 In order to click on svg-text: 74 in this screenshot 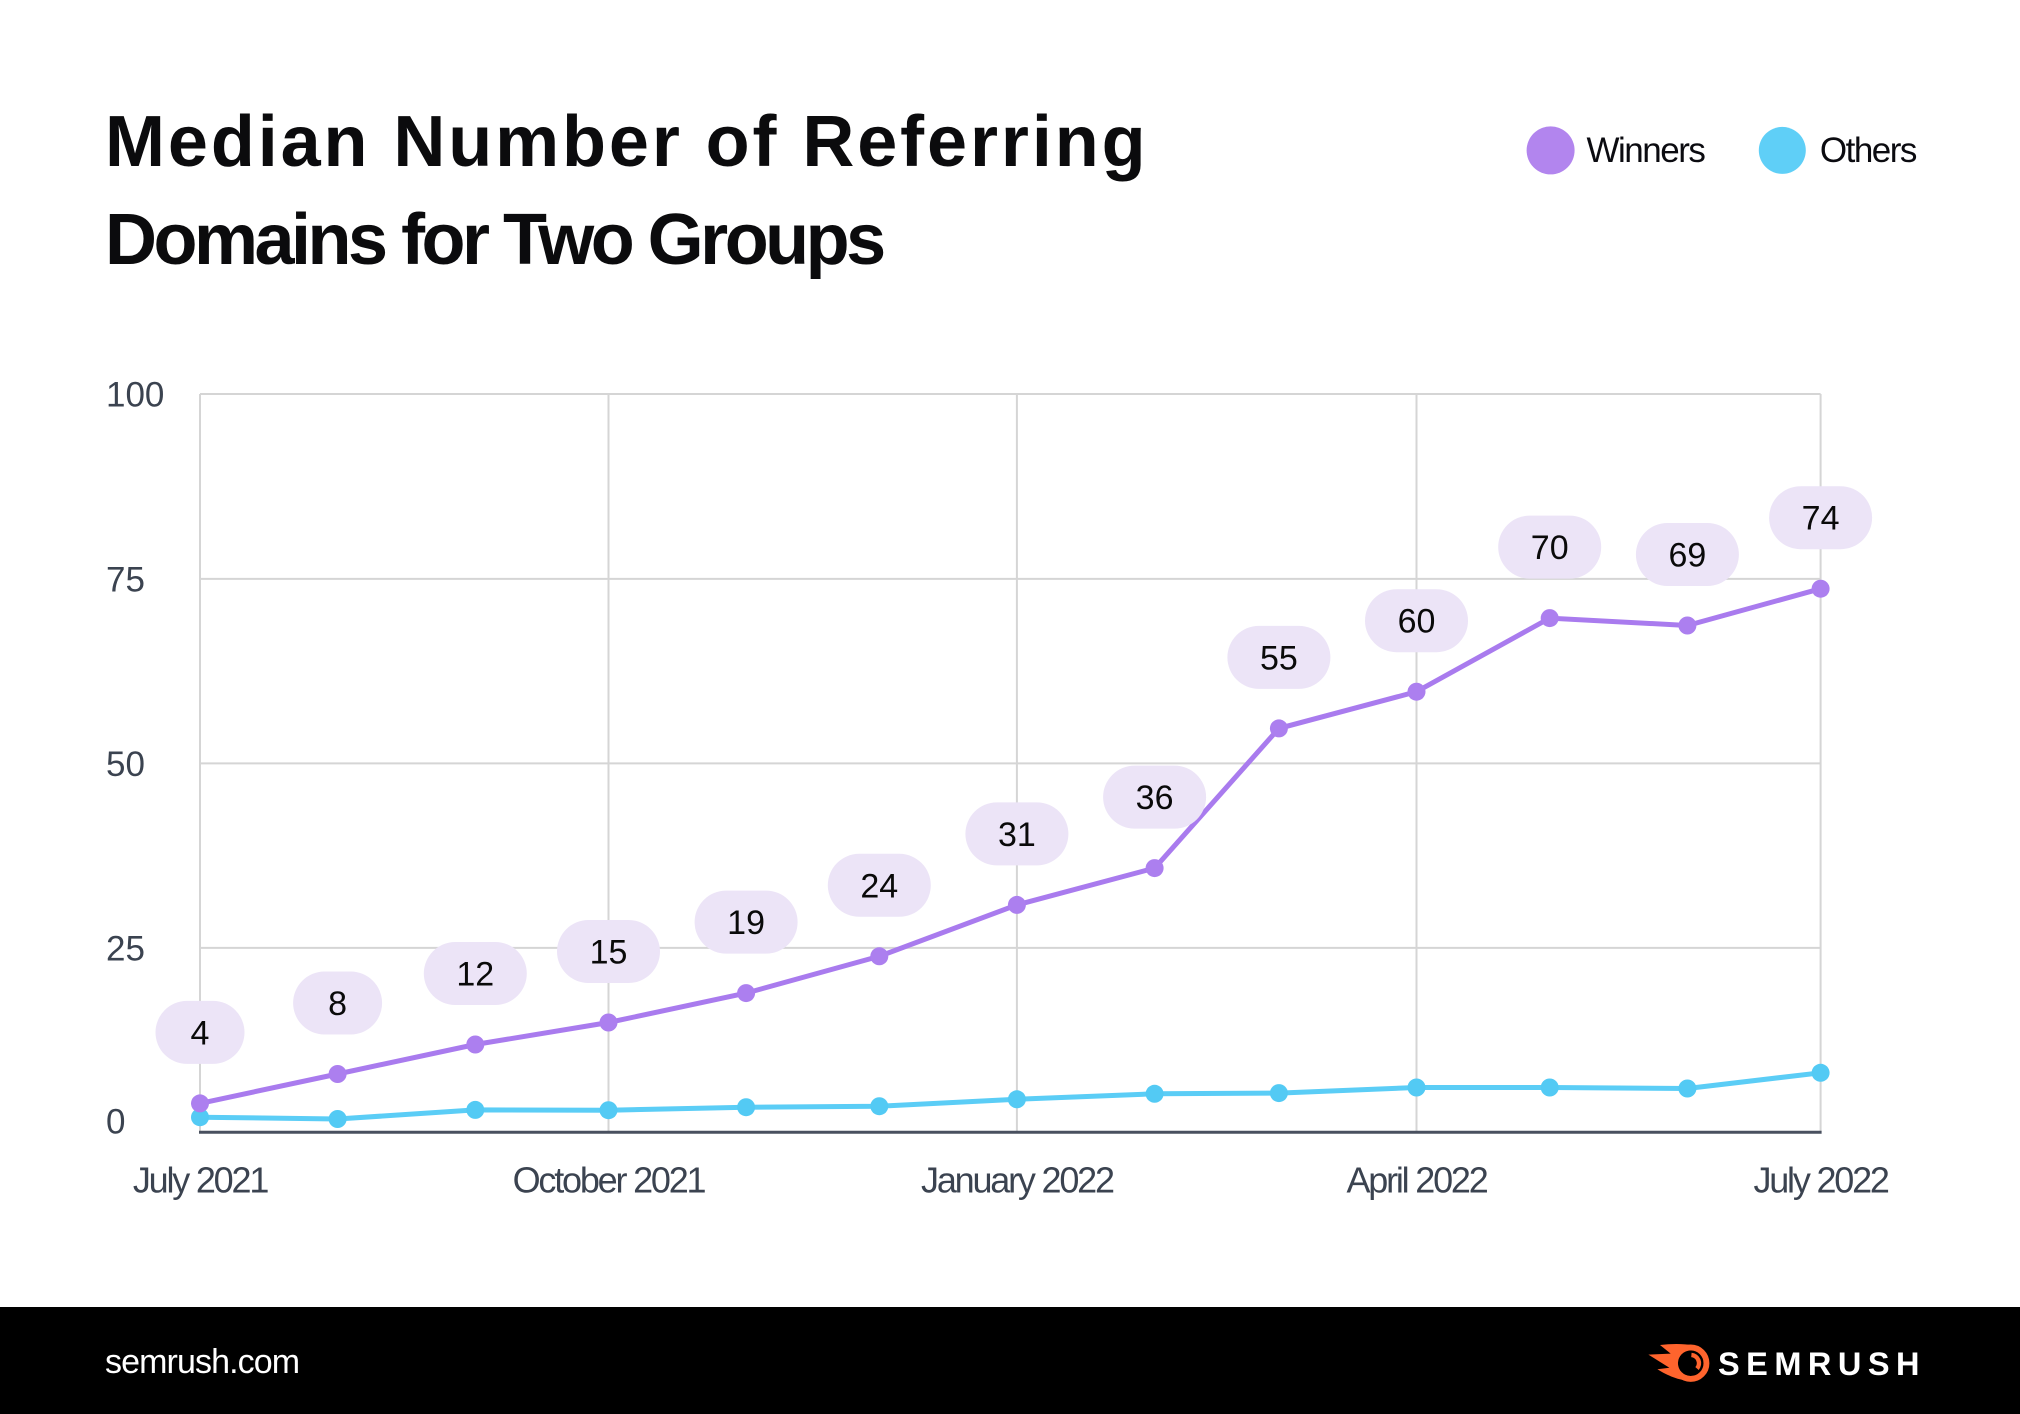, I will do `click(1821, 519)`.